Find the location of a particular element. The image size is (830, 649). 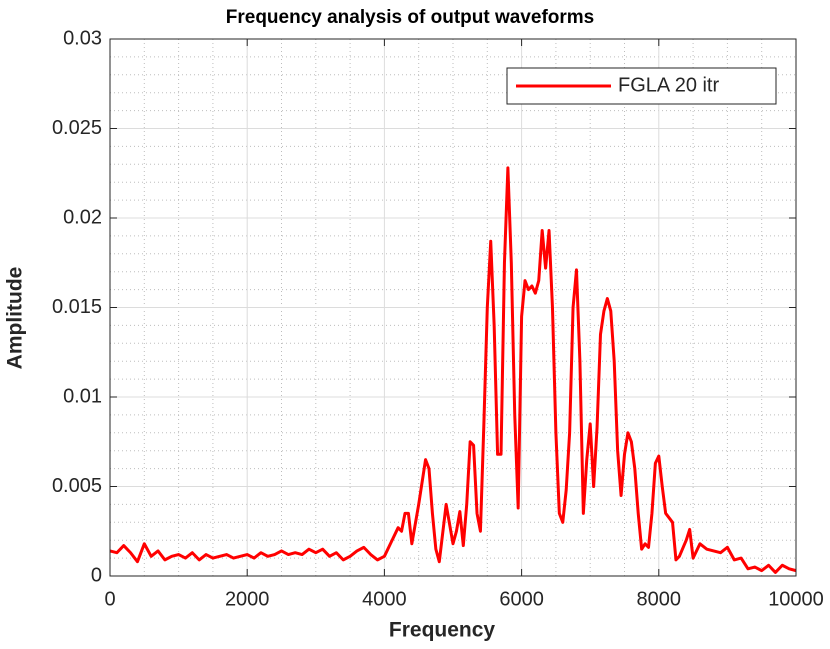

legend-label: FGLA 20 itr is located at coordinates (668, 85).